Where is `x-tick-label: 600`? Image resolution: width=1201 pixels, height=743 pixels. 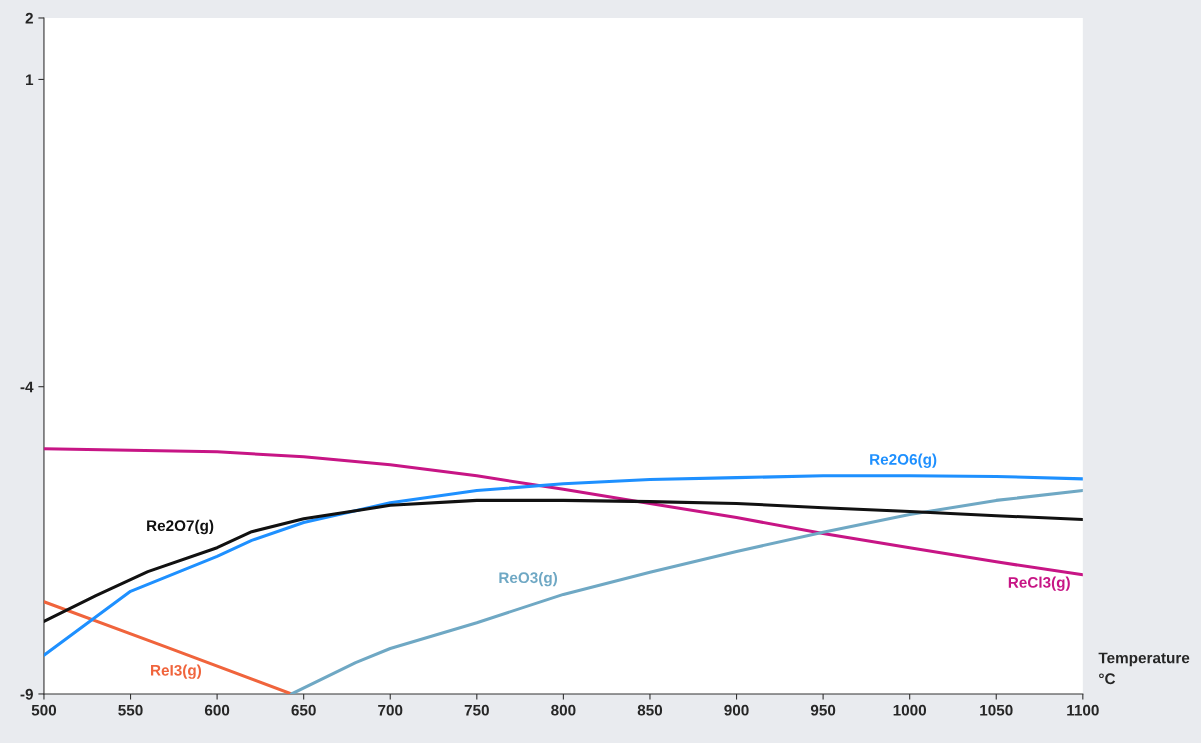 x-tick-label: 600 is located at coordinates (217, 710).